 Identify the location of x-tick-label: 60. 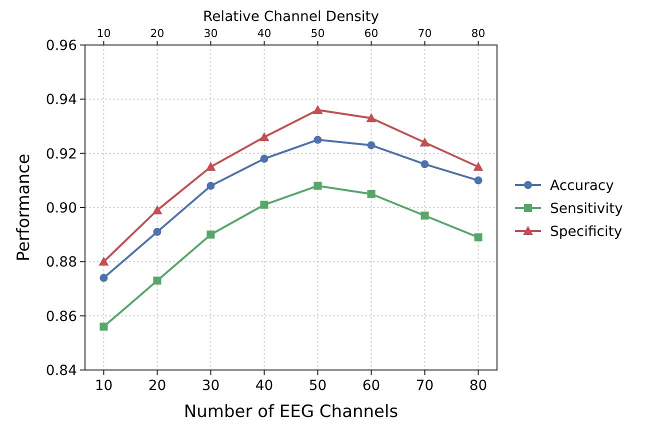
(371, 33).